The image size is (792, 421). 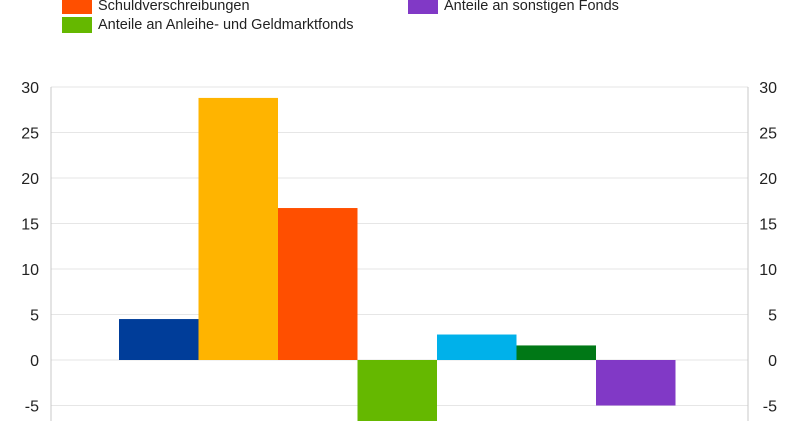 I want to click on legend-item-anleihe-geldmarktfonds: Anteile an Anleihe- und Geldmarktfonds, so click(x=208, y=25).